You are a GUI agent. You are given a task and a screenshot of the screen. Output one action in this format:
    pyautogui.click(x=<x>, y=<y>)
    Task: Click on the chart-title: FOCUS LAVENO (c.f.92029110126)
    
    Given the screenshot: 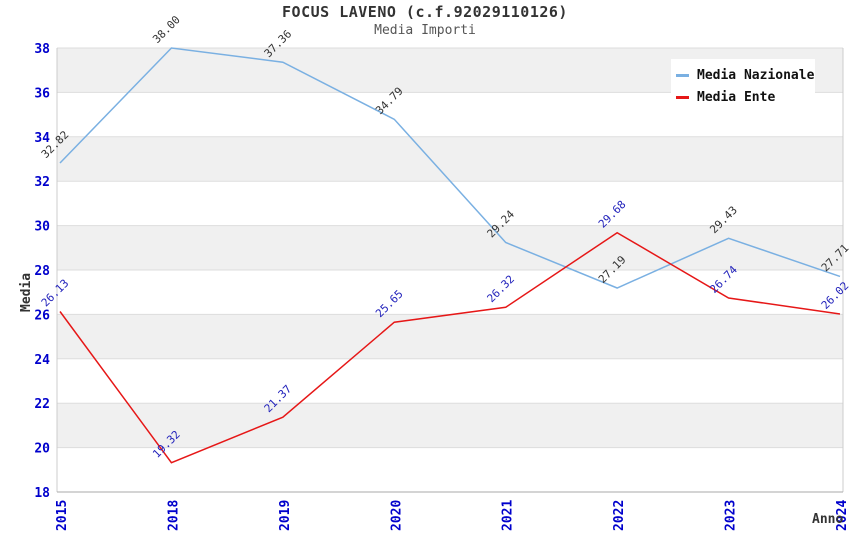 What is the action you would take?
    pyautogui.click(x=425, y=12)
    